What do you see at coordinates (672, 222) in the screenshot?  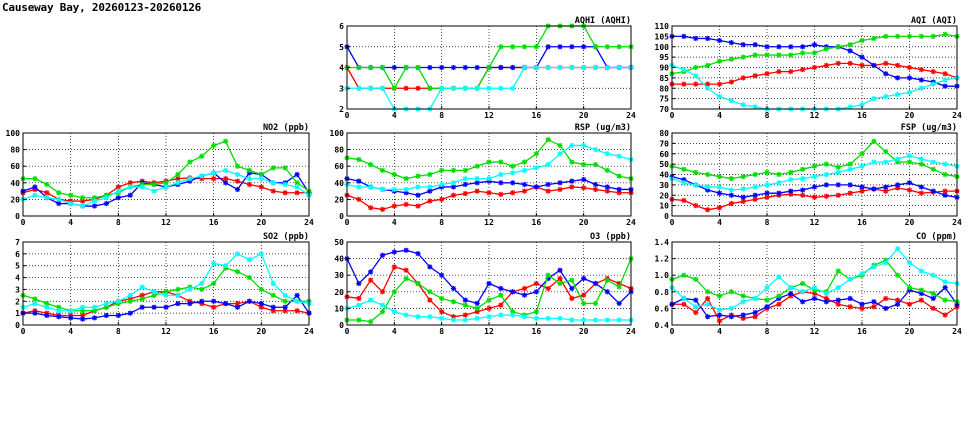 I see `x-tick-label: 0` at bounding box center [672, 222].